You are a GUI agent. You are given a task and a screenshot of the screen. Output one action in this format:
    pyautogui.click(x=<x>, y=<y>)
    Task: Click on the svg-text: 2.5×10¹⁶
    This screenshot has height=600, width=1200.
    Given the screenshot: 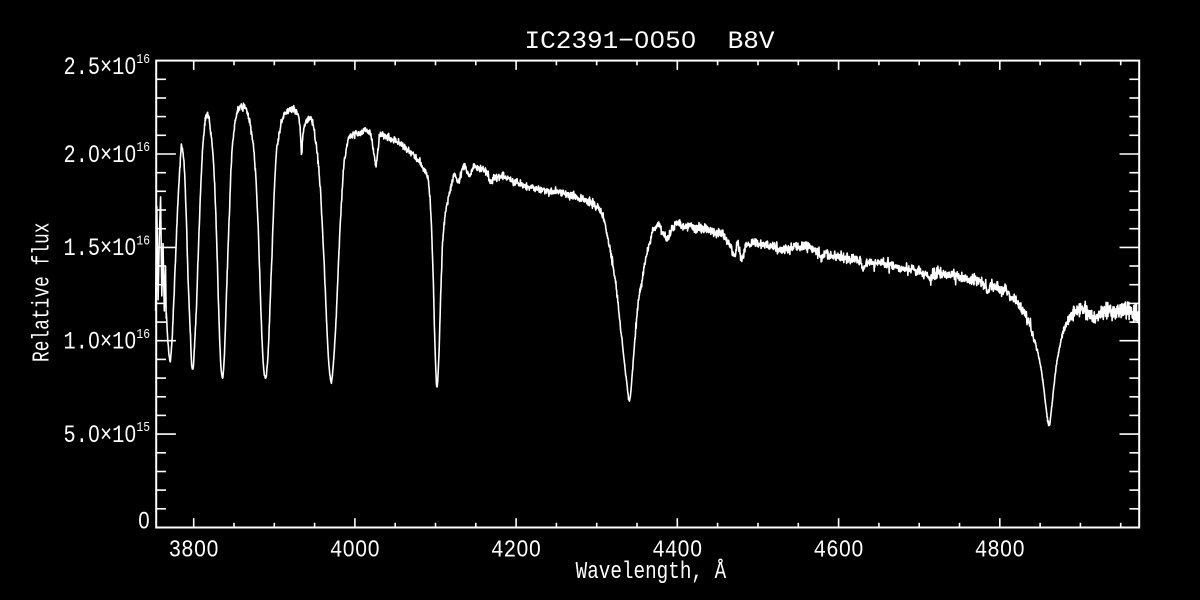 What is the action you would take?
    pyautogui.click(x=107, y=66)
    